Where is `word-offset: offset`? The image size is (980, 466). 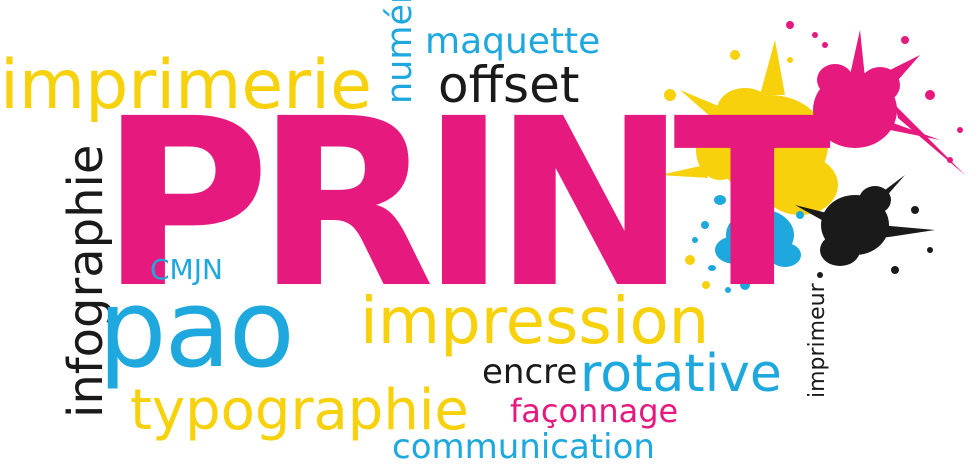 word-offset: offset is located at coordinates (509, 85).